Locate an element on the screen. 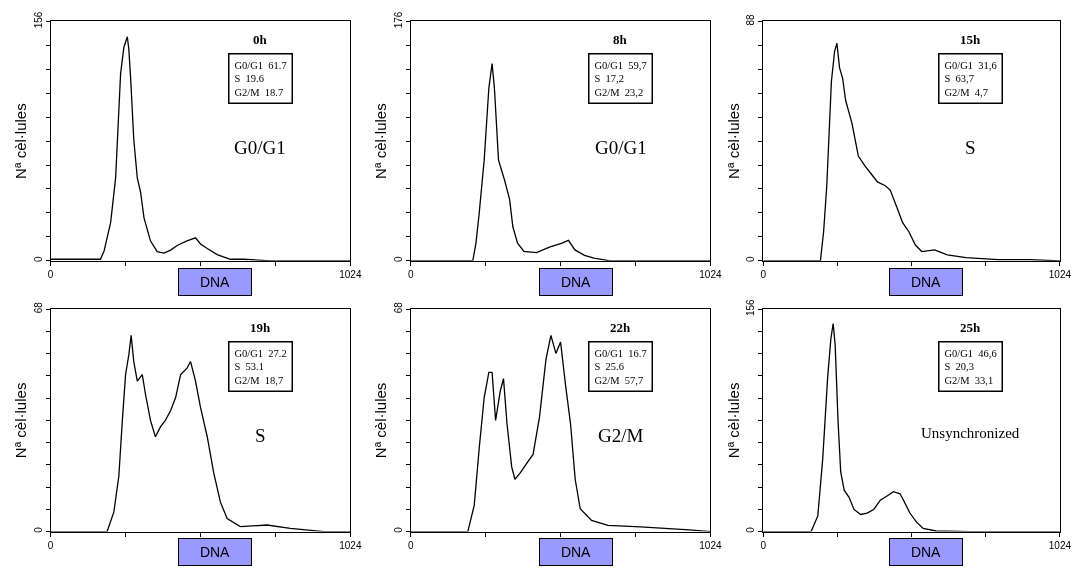 The width and height of the screenshot is (1074, 581). text: 22h is located at coordinates (620, 327).